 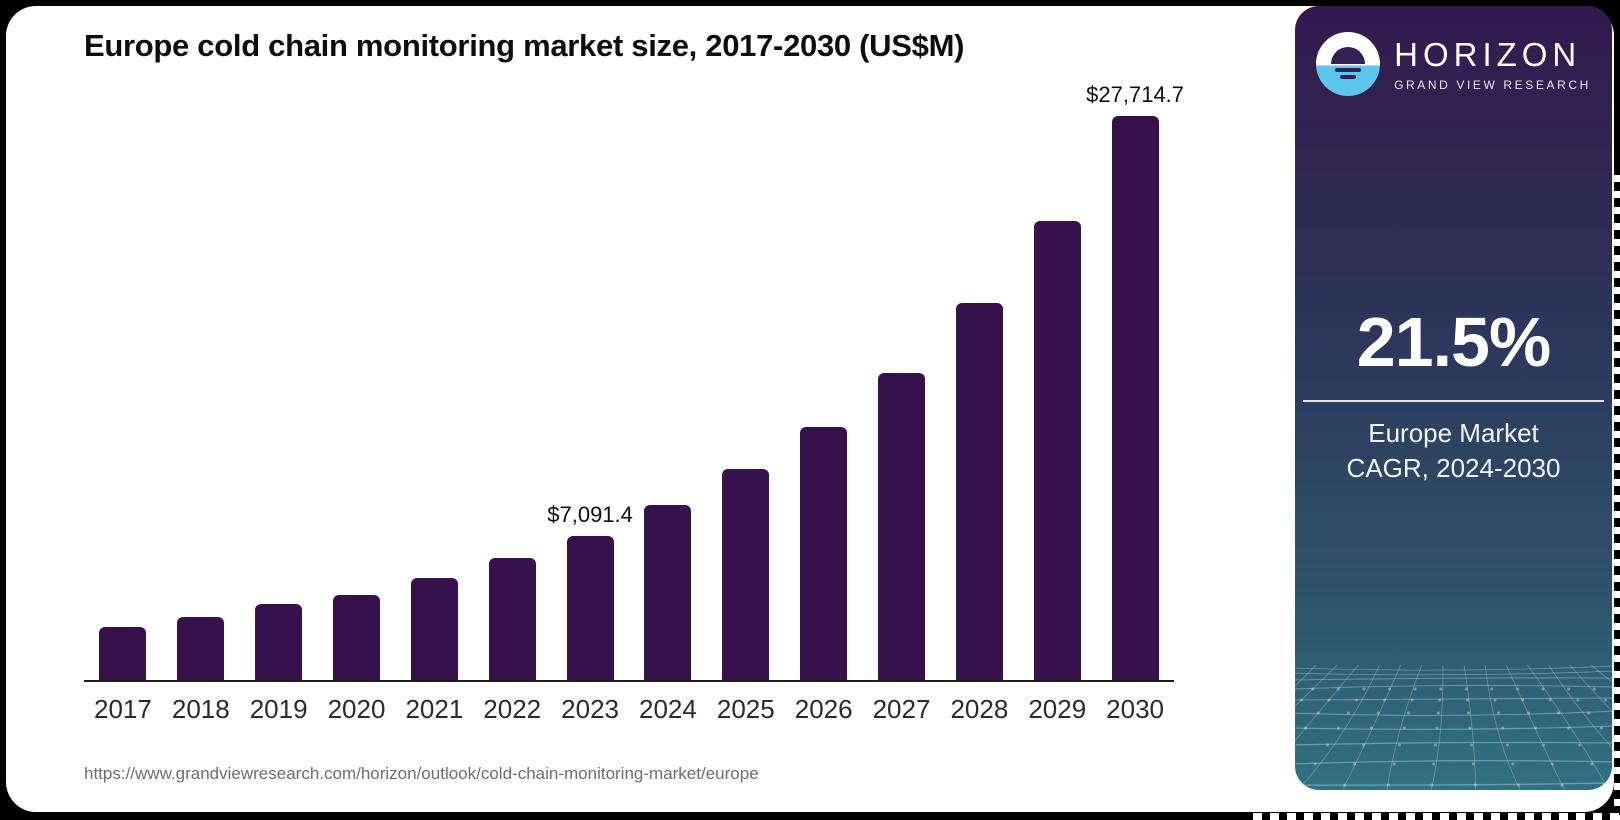 I want to click on bar-group-2022: 2022, so click(x=512, y=420).